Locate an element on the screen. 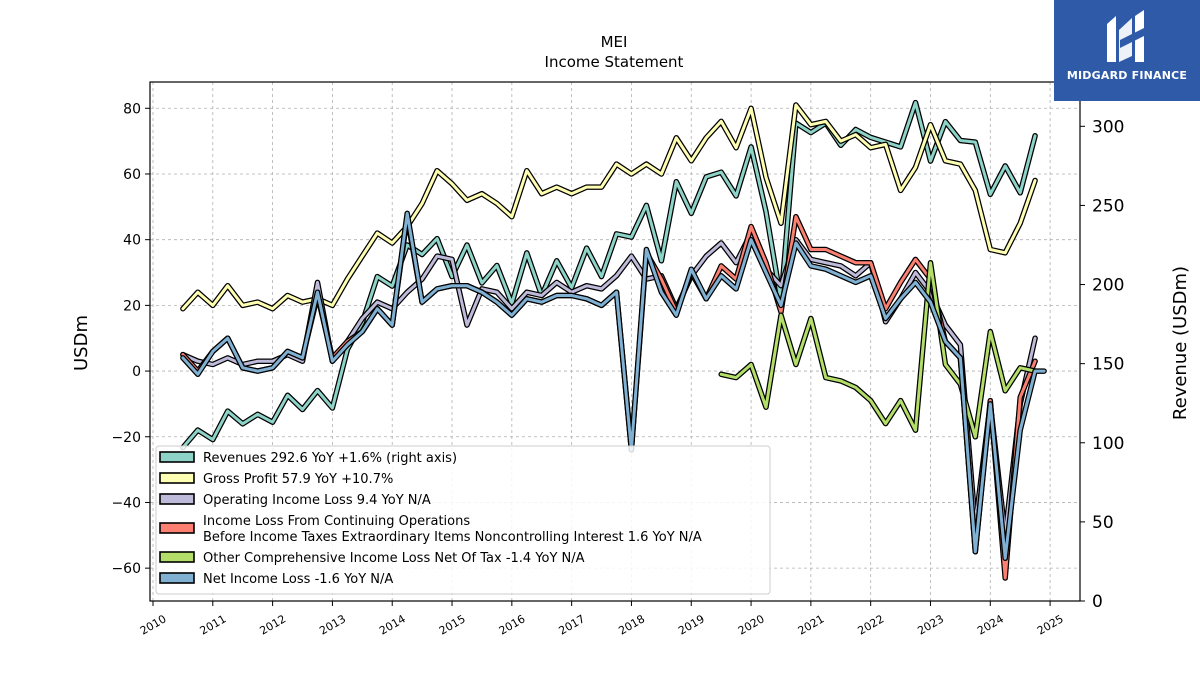 Image resolution: width=1200 pixels, height=675 pixels. y-tick-label-left: −60 is located at coordinates (126, 569).